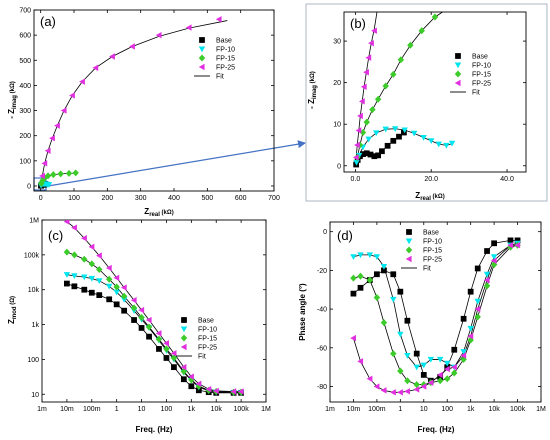  I want to click on x-tick-label: 10k, so click(217, 409).